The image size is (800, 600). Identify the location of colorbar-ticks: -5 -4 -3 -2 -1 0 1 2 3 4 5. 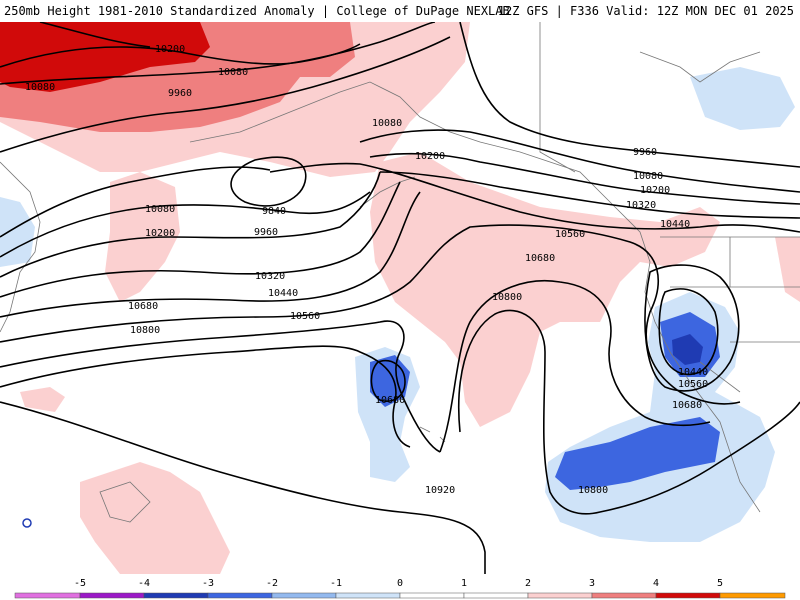
(398, 583).